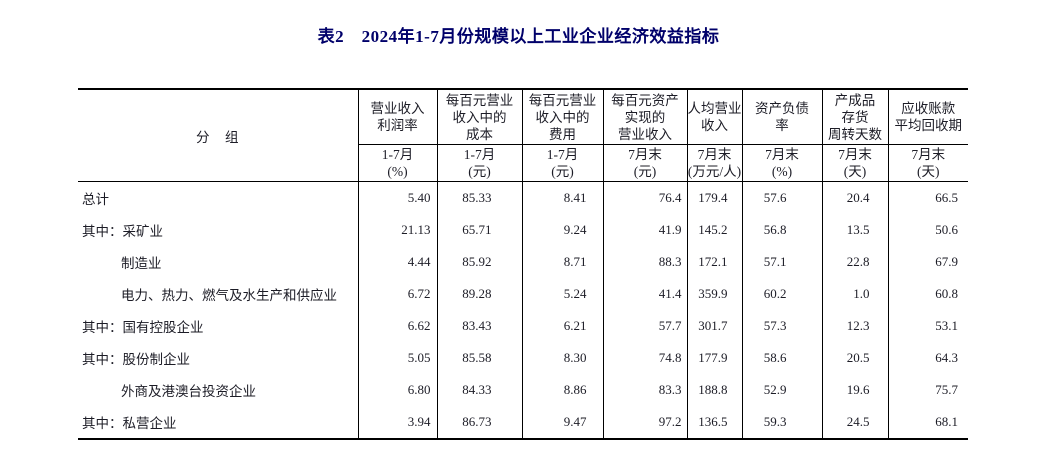 This screenshot has height=465, width=1037. Describe the element at coordinates (715, 358) in the screenshot. I see `cell-value: 177.9` at that location.